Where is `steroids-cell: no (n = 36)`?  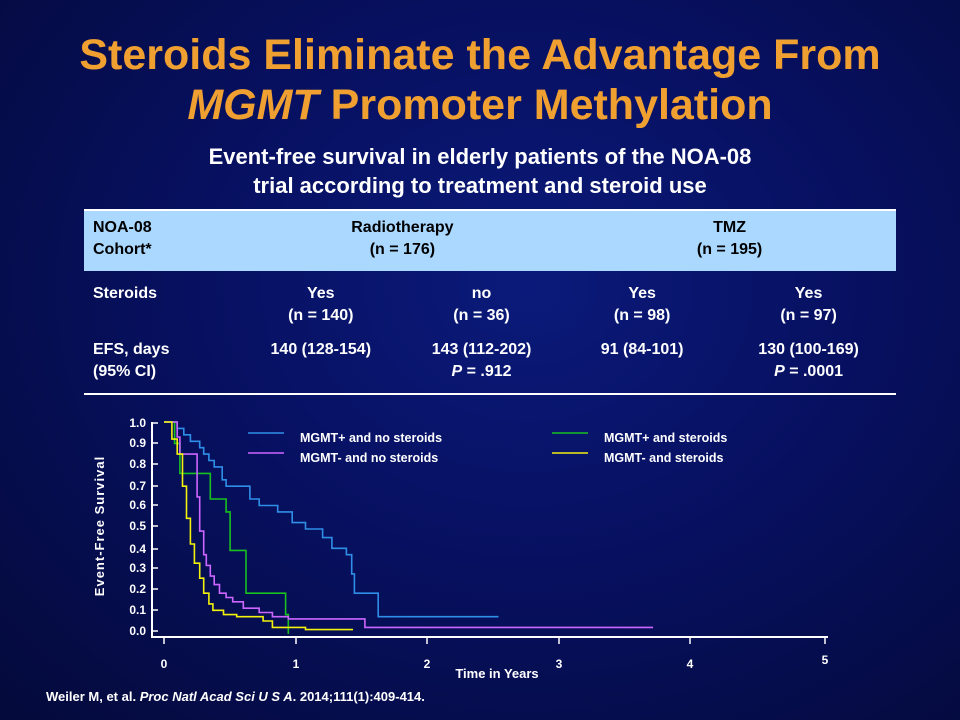
steroids-cell: no (n = 36) is located at coordinates (481, 305).